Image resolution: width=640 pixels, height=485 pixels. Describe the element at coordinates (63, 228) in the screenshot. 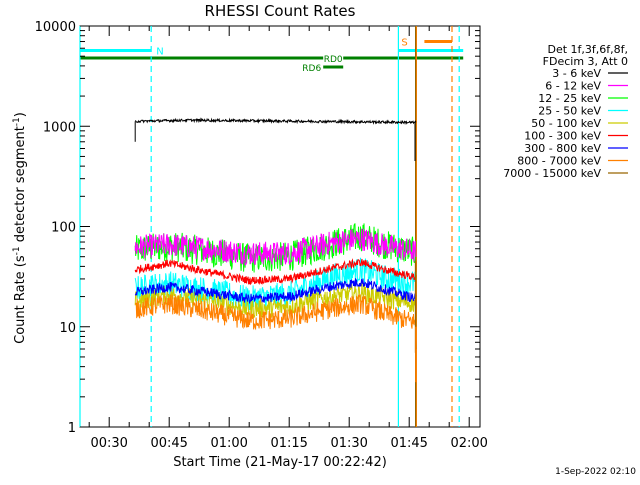

I see `y-tick-label: 100` at that location.